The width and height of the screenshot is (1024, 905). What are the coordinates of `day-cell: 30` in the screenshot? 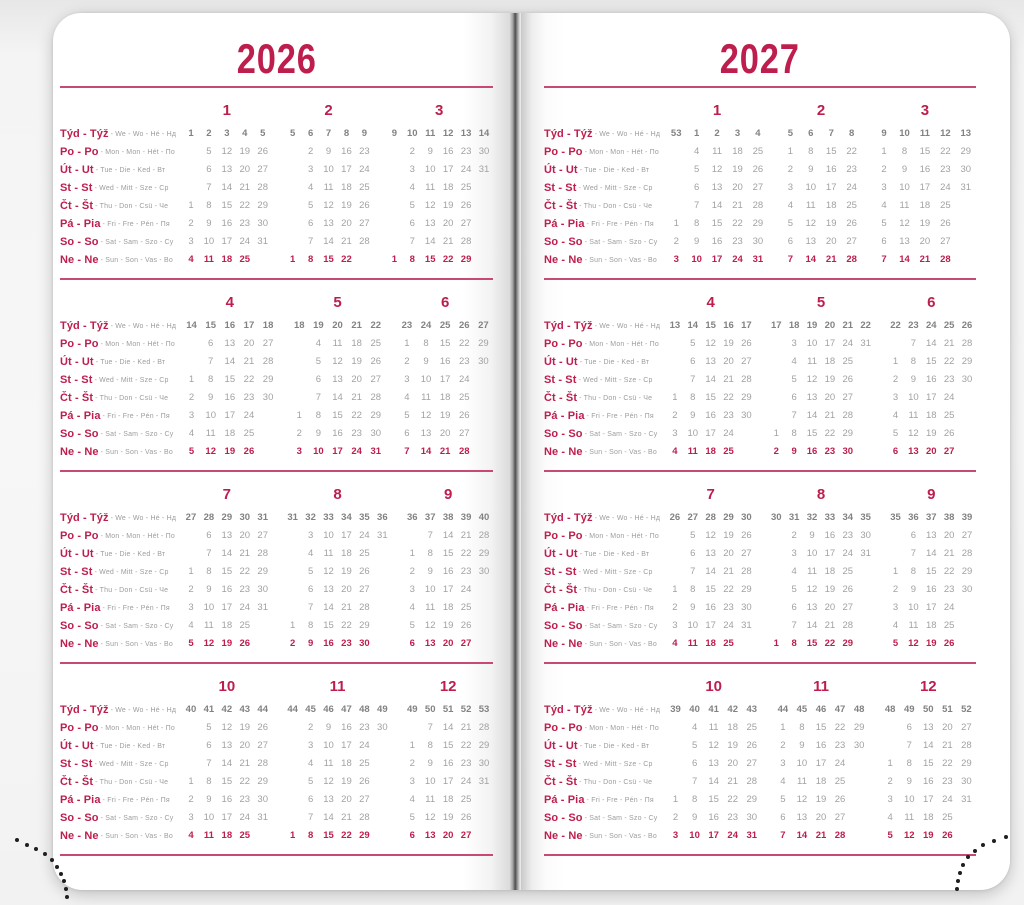 It's located at (967, 589).